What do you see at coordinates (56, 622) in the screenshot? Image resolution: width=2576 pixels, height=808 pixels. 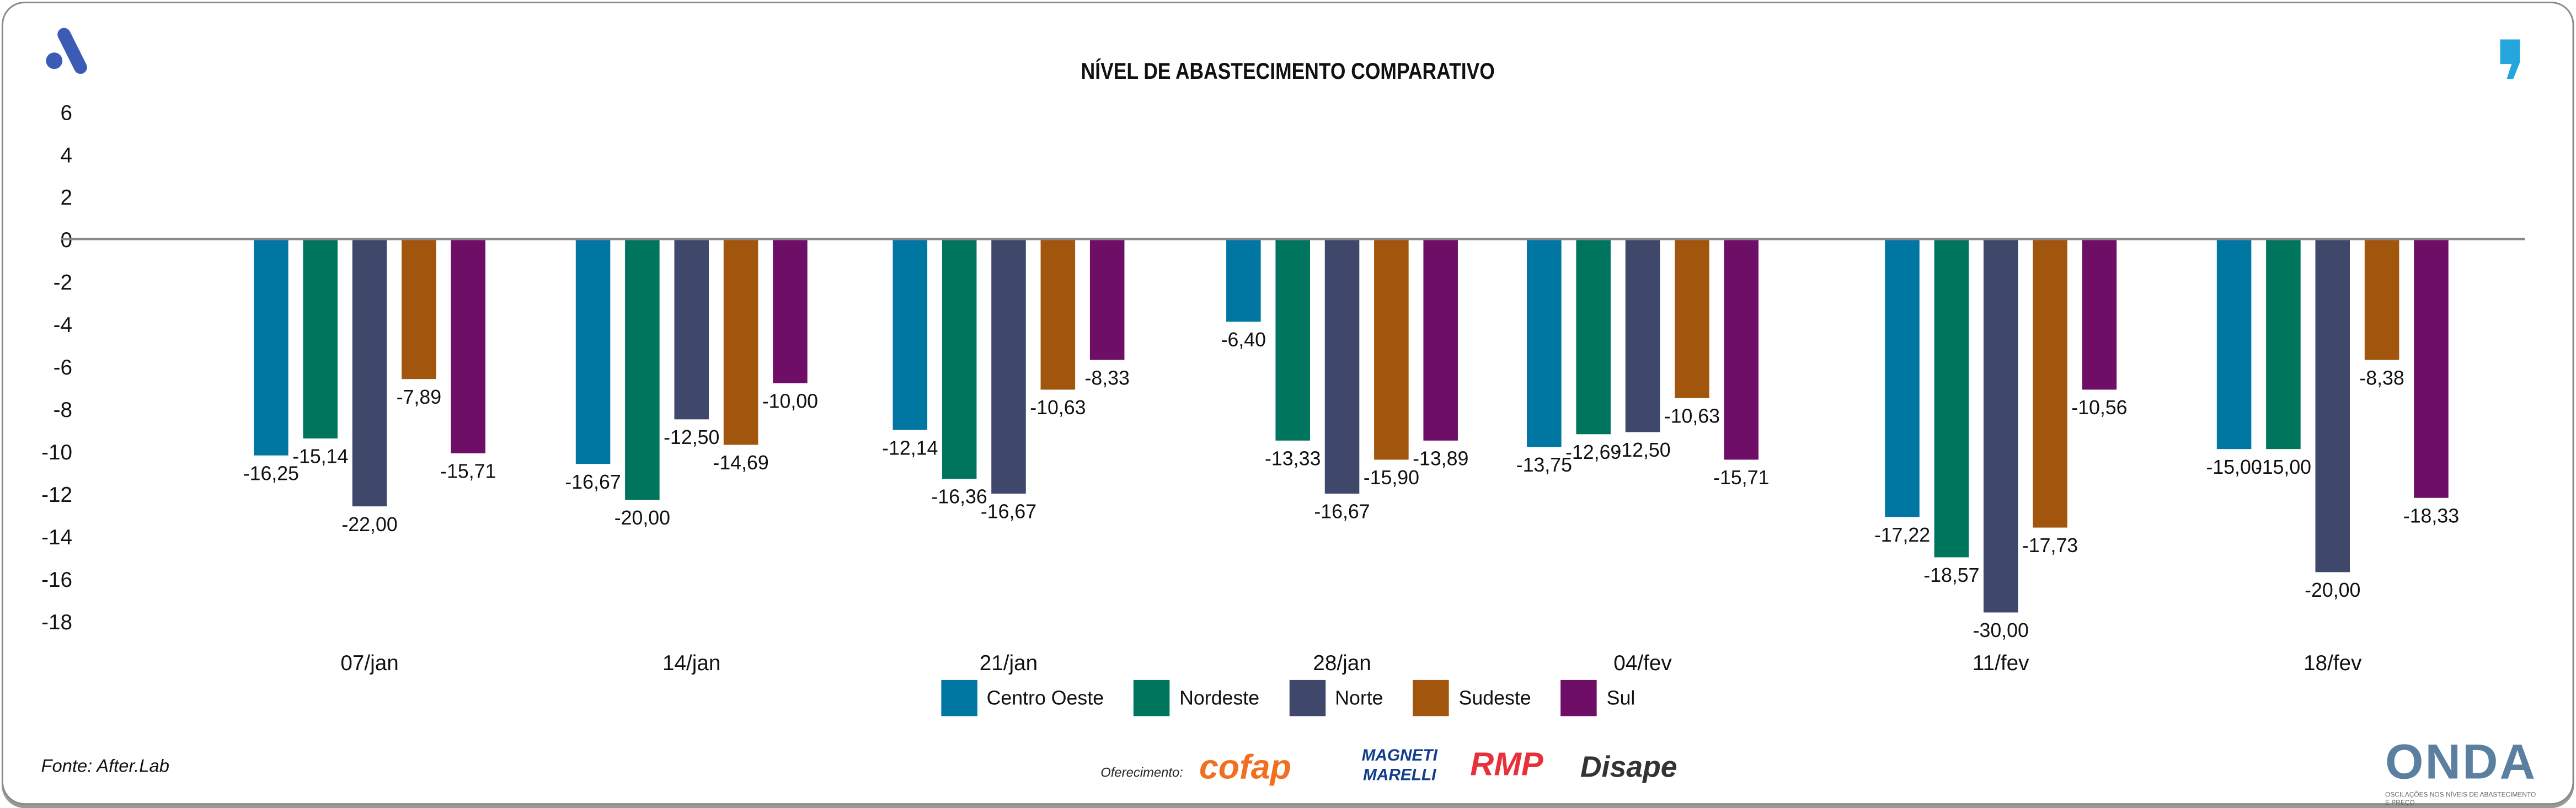 I see `y-tick-label: -18` at bounding box center [56, 622].